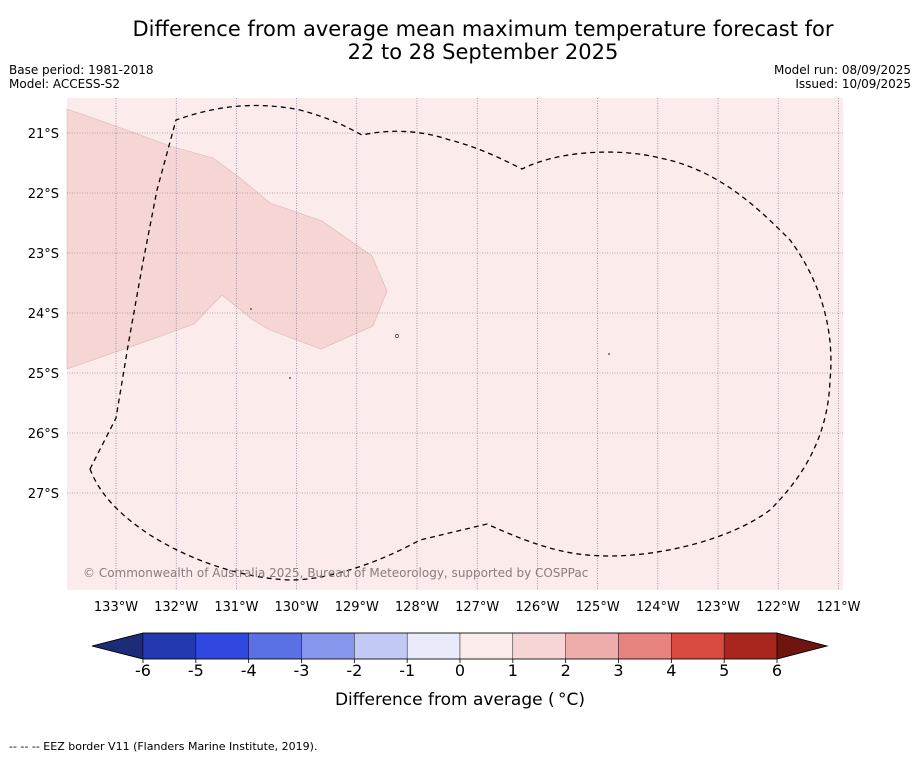 This screenshot has width=919, height=758. I want to click on colorbar-tick-label: -6, so click(143, 670).